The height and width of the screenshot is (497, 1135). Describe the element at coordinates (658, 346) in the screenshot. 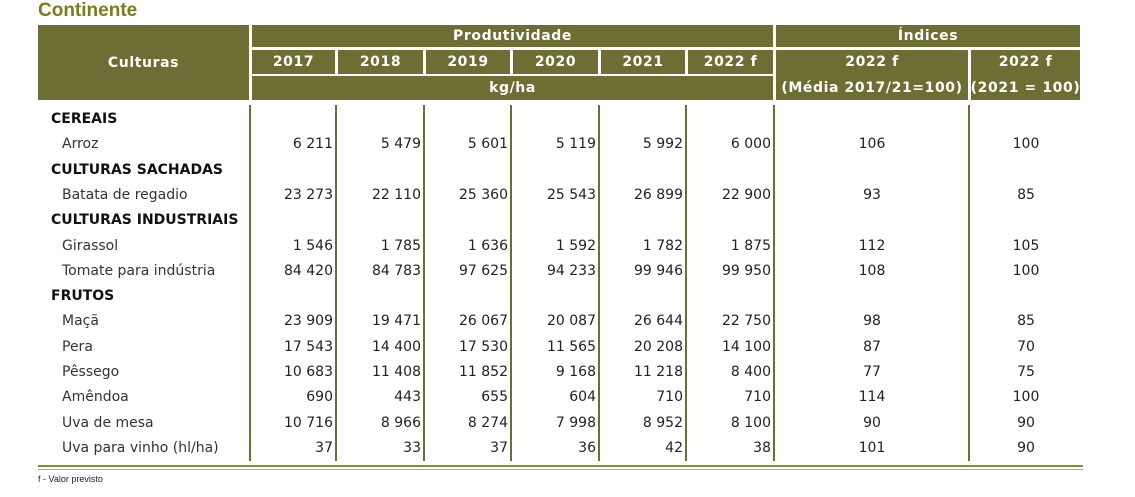

I see `value-cell: 20 208` at that location.